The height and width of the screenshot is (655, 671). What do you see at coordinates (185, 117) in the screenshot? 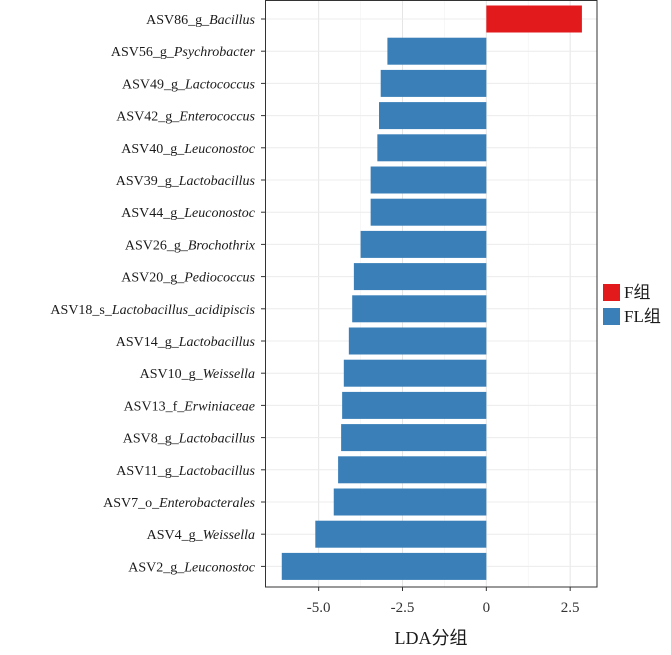
I see `y-tick-label: ASV42_g_Enterococcus` at bounding box center [185, 117].